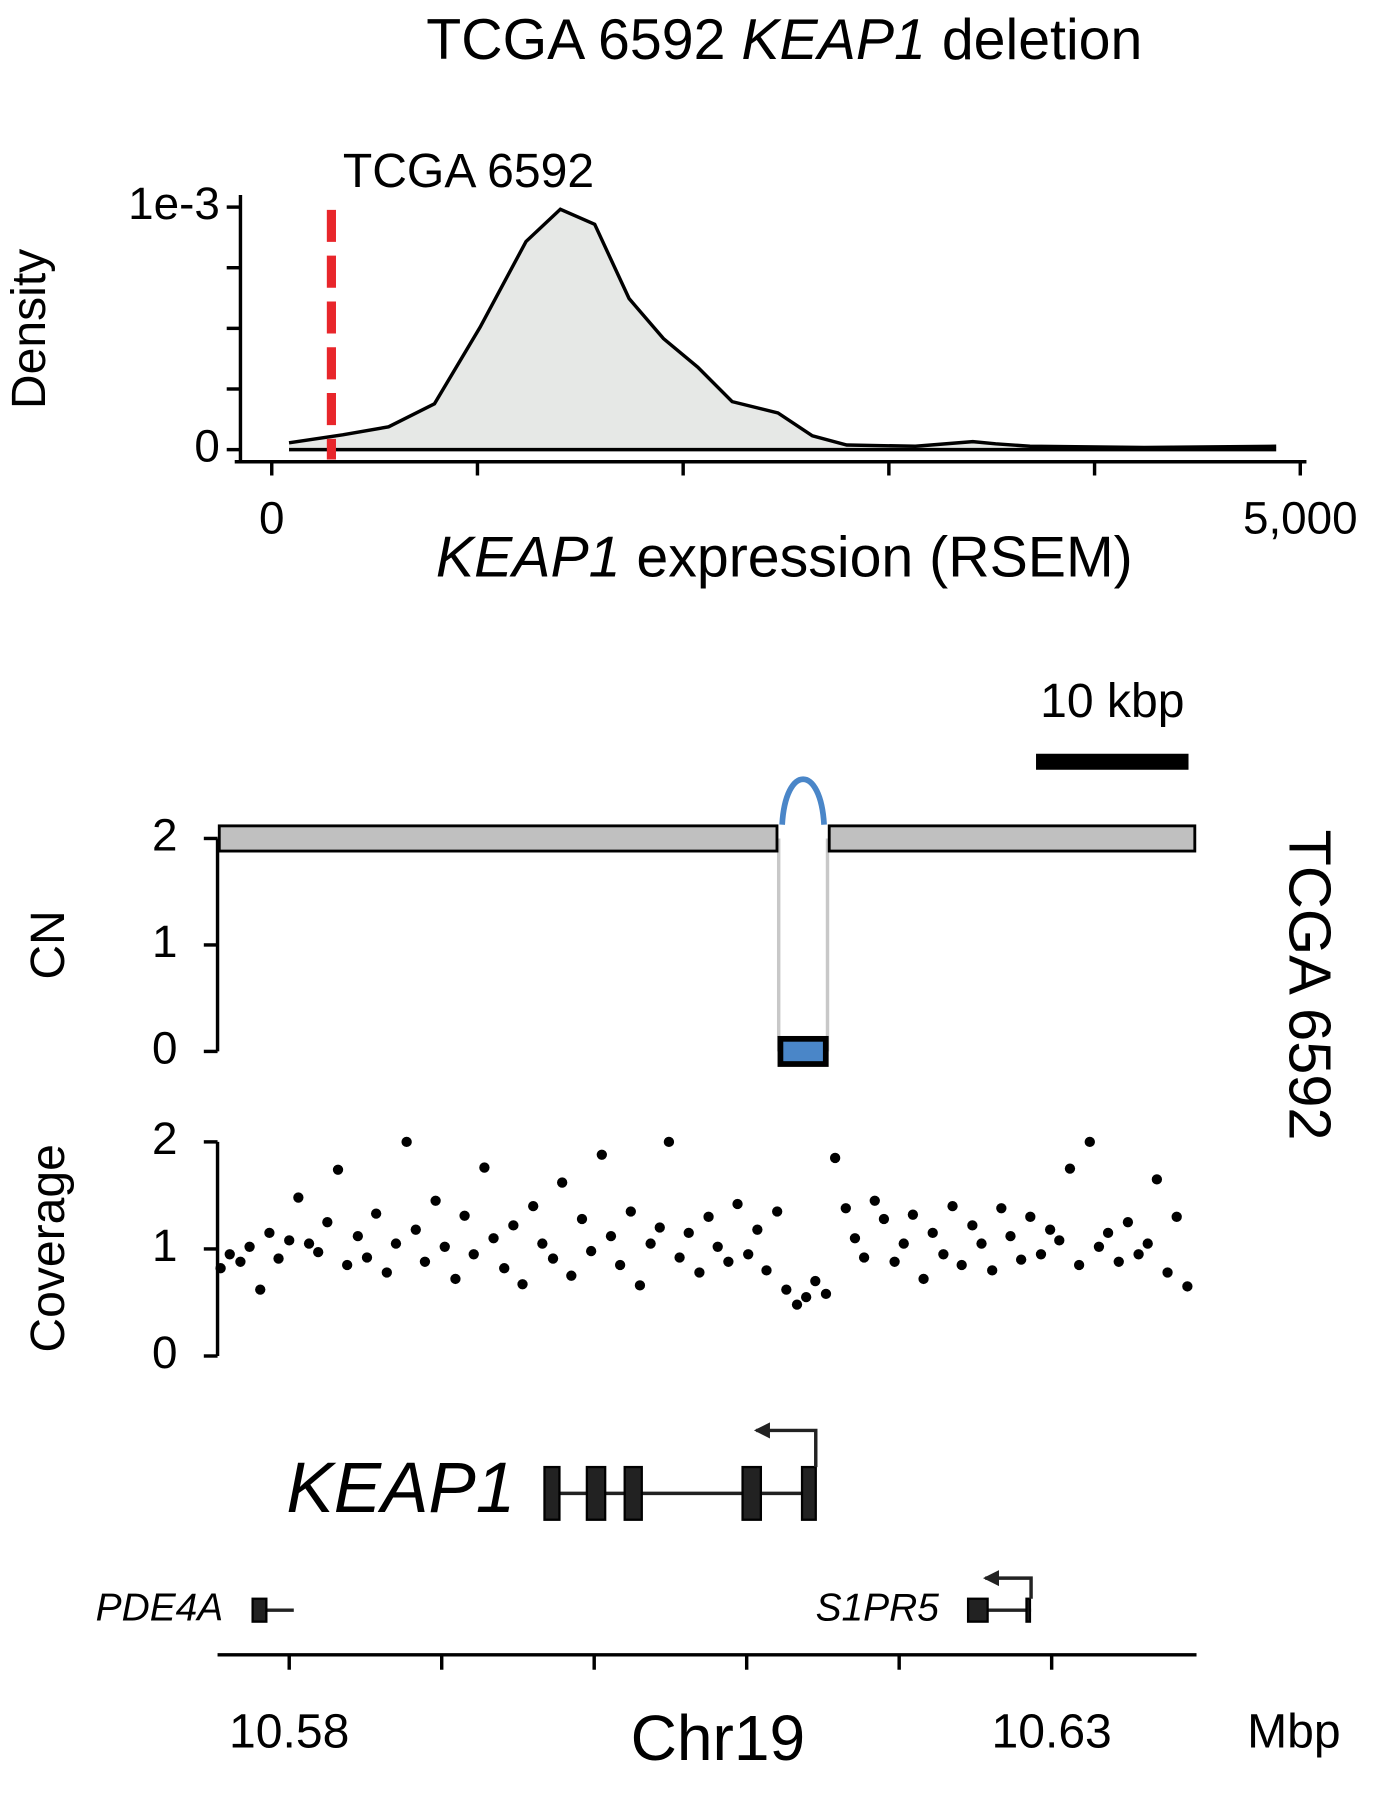 This screenshot has height=1796, width=1374. I want to click on chart-title: TCGA 6592 KEAP1 deletion, so click(784, 40).